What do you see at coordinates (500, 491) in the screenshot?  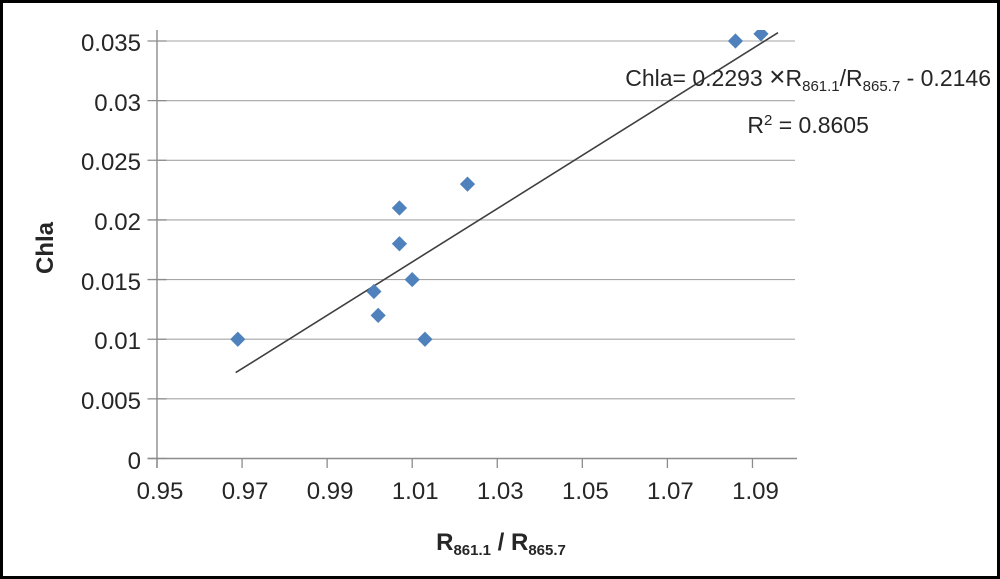 I see `x-tick-label: 1.03` at bounding box center [500, 491].